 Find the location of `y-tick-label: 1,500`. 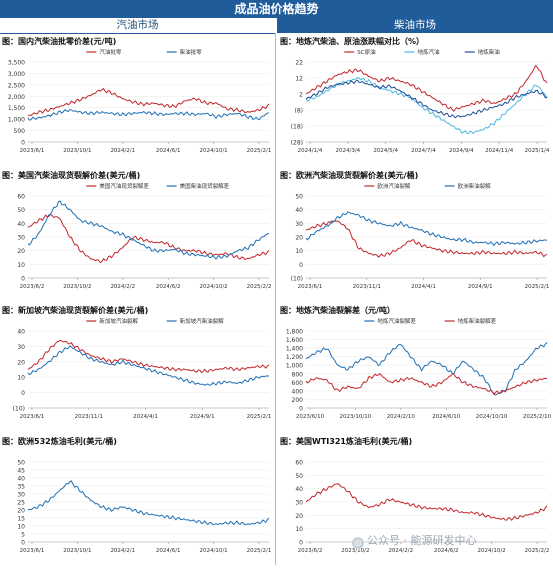

y-tick-label: 1,500 is located at coordinates (16, 108).